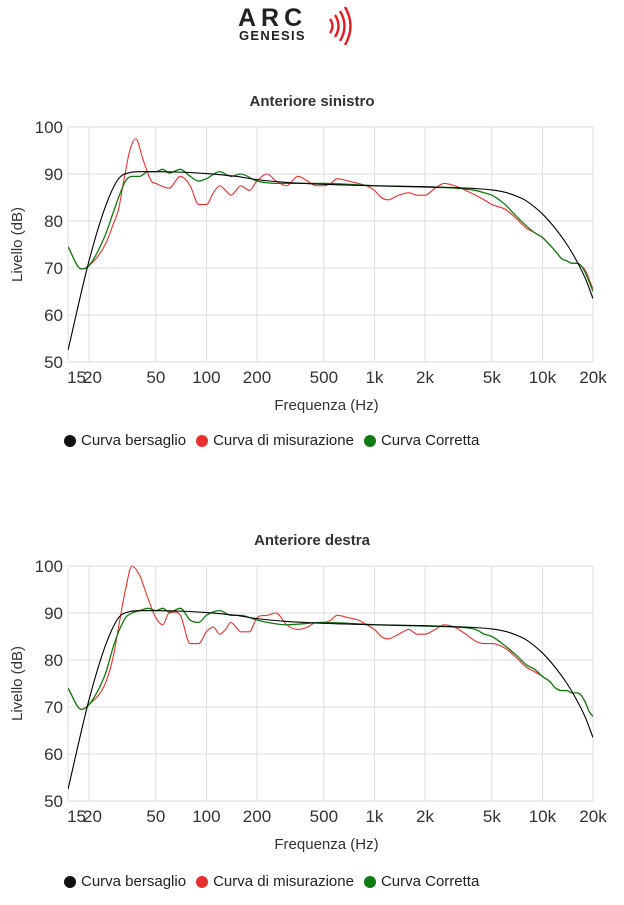 The width and height of the screenshot is (624, 905). I want to click on sound-waves-icon, so click(340, 26).